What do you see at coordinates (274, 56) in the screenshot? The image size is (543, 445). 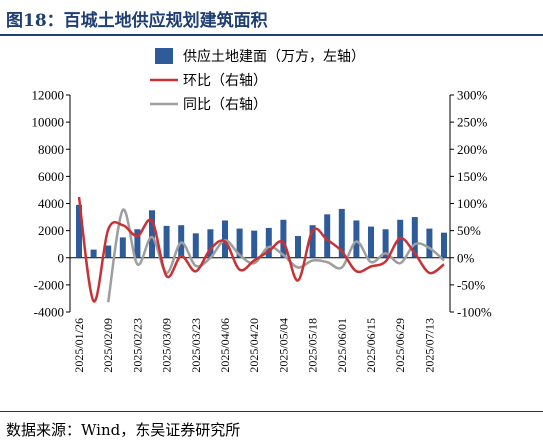 I see `legend-label: 供应土地建面（万方，左轴）` at bounding box center [274, 56].